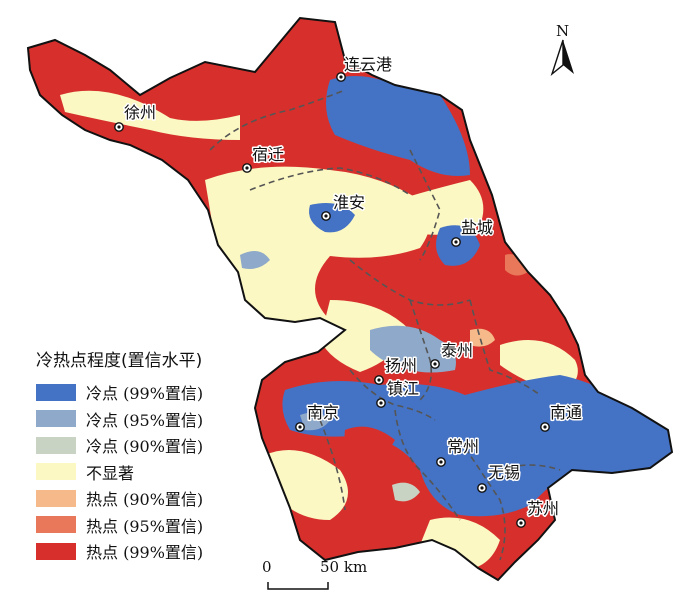  Describe the element at coordinates (145, 394) in the screenshot. I see `legend-label: 冷点 (99%置信)` at that location.